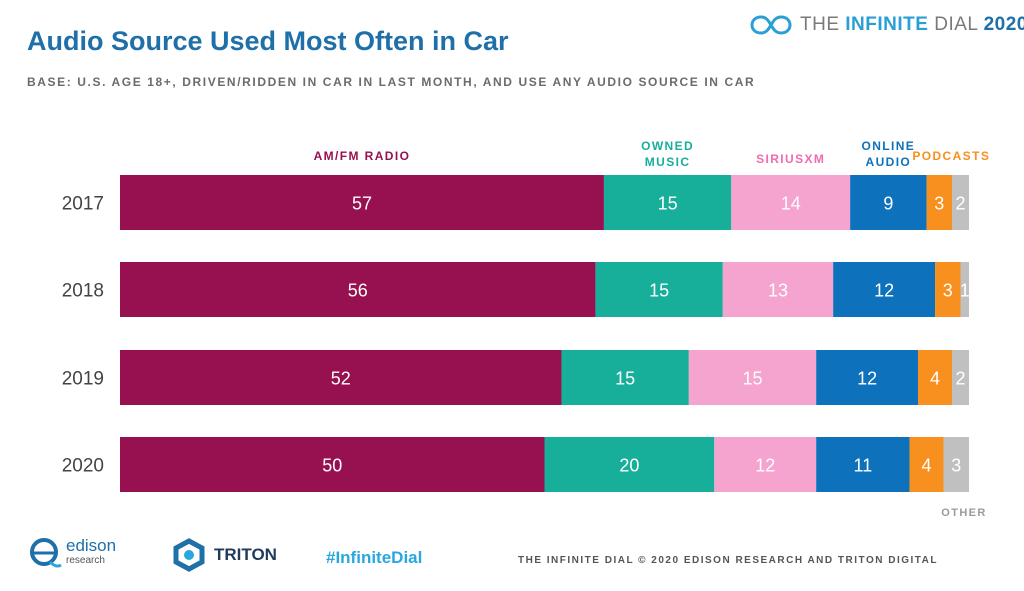 Image resolution: width=1024 pixels, height=591 pixels. Describe the element at coordinates (790, 159) in the screenshot. I see `series-label: SIRIUSXM` at that location.